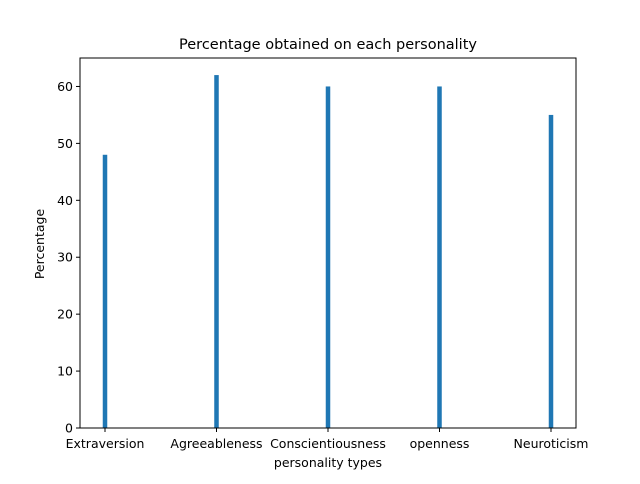 The image size is (640, 484). I want to click on y-tick-label: 40, so click(65, 200).